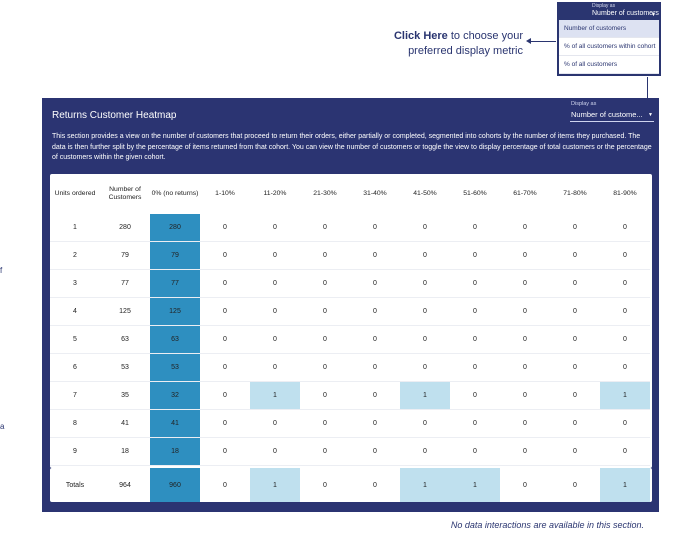 This screenshot has height=538, width=688. Describe the element at coordinates (609, 29) in the screenshot. I see `option-number-of-customers: Number of customers` at that location.